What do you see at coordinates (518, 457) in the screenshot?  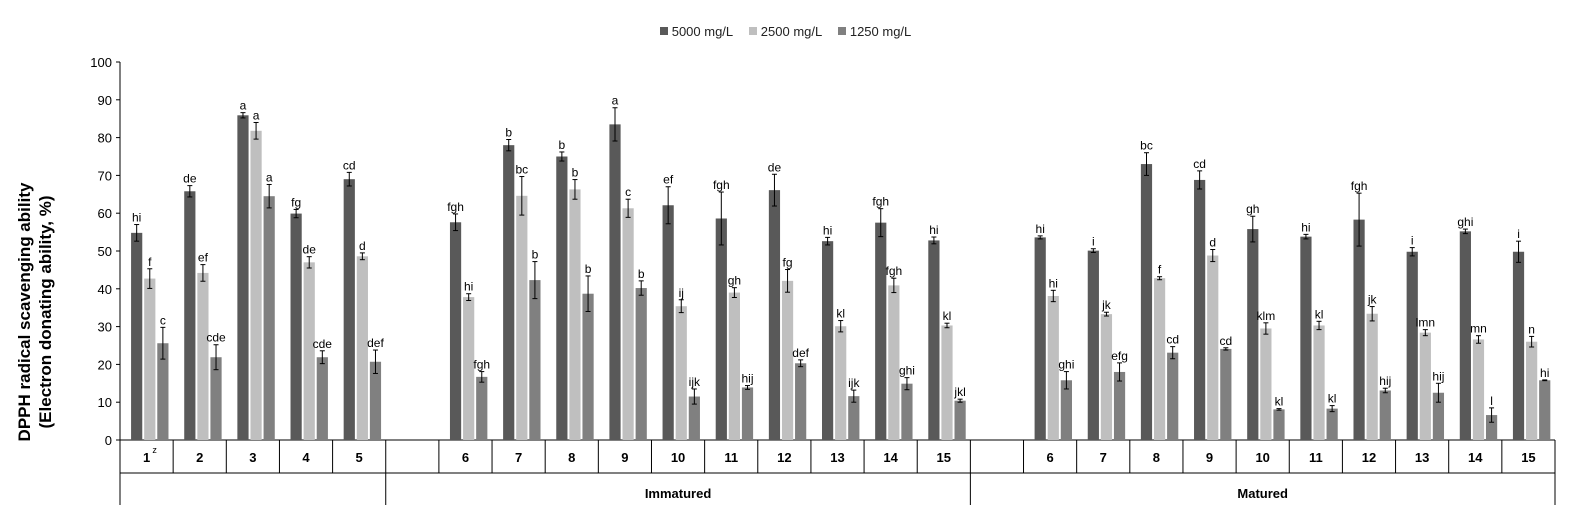 I see `category-label: 7` at bounding box center [518, 457].